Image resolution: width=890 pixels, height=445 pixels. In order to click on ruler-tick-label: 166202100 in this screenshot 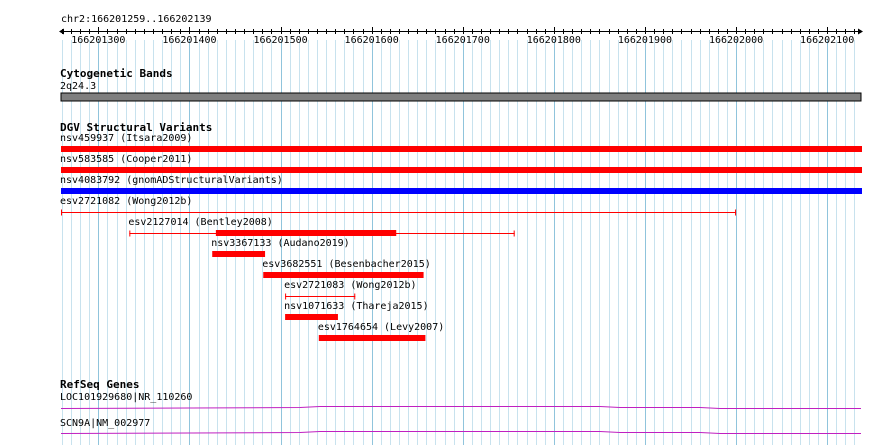, I will do `click(827, 40)`.